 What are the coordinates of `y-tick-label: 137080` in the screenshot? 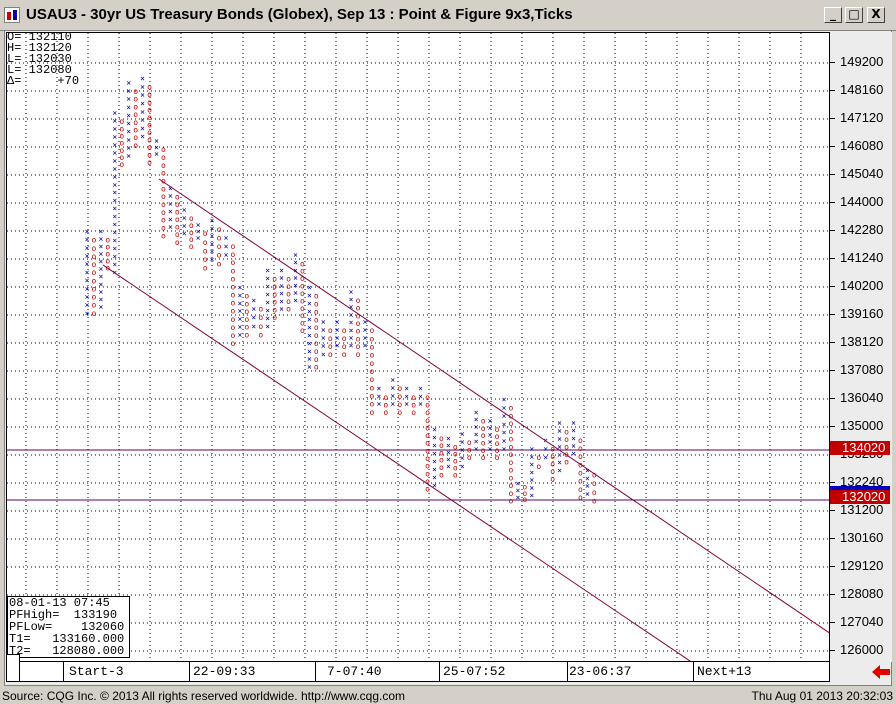 It's located at (862, 369).